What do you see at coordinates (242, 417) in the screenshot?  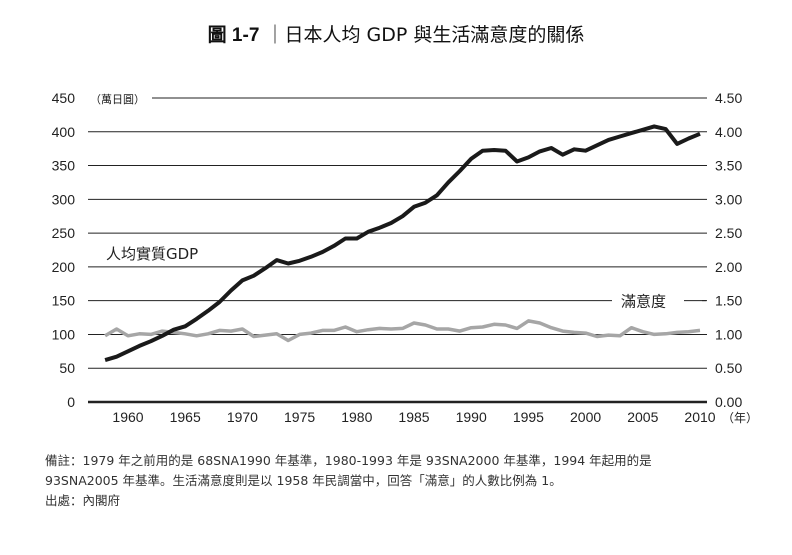 I see `x-tick-label: 1970` at bounding box center [242, 417].